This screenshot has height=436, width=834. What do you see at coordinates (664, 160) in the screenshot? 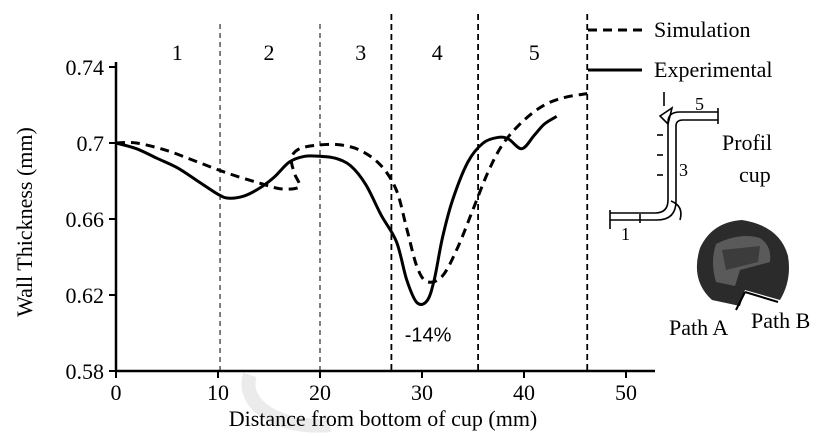
I see `profile-outline` at bounding box center [664, 160].